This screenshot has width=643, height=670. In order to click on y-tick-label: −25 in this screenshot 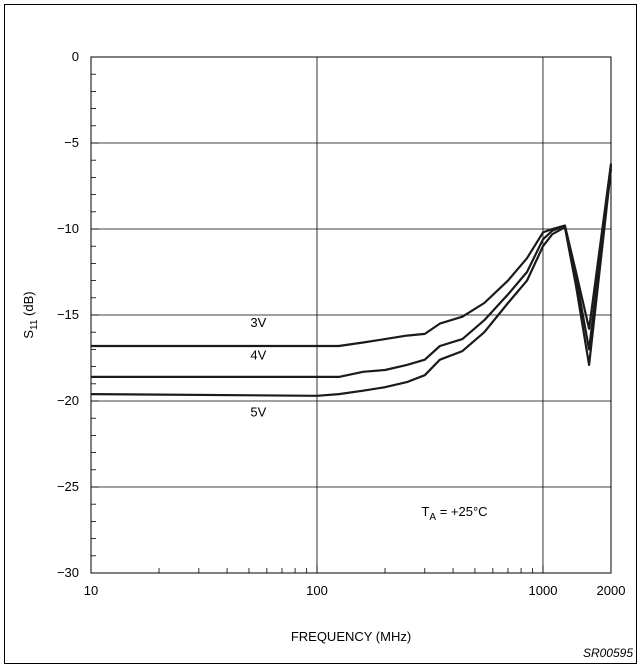, I will do `click(68, 486)`.